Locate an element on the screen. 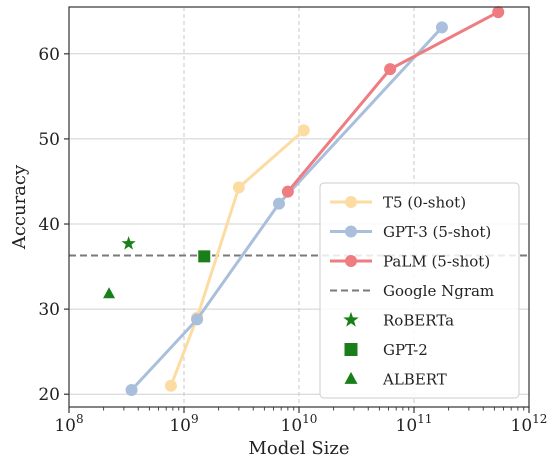 This screenshot has width=556, height=459. x-tick-label: 10¹¹ is located at coordinates (414, 424).